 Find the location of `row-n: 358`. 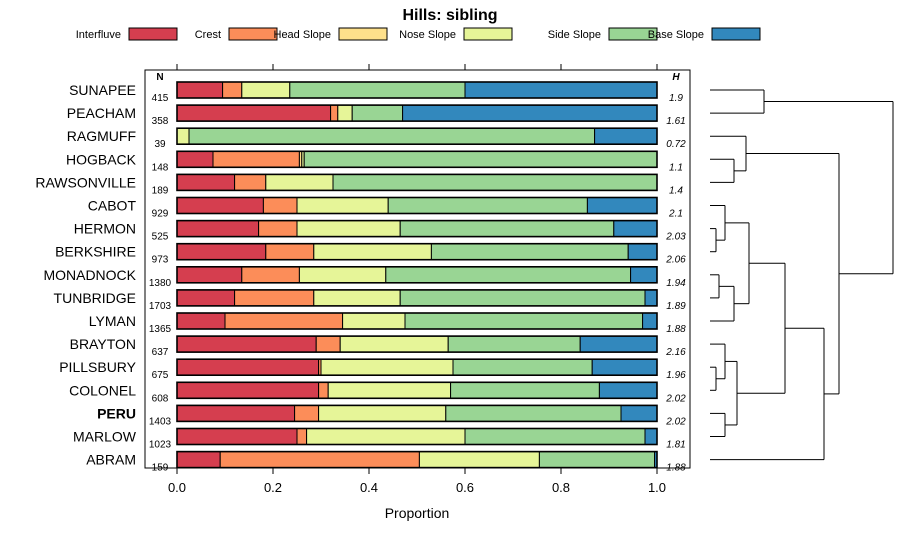

row-n: 358 is located at coordinates (160, 121).